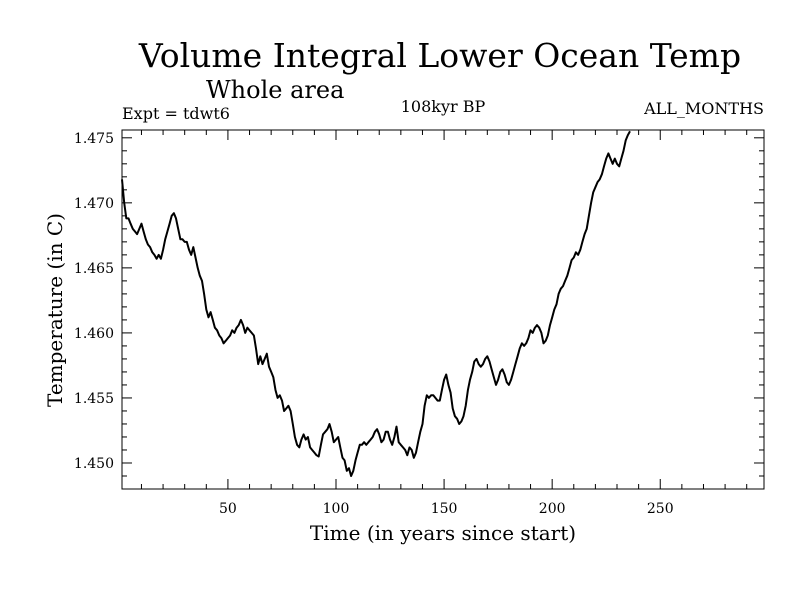  Describe the element at coordinates (228, 509) in the screenshot. I see `x-tick-label: 50` at that location.